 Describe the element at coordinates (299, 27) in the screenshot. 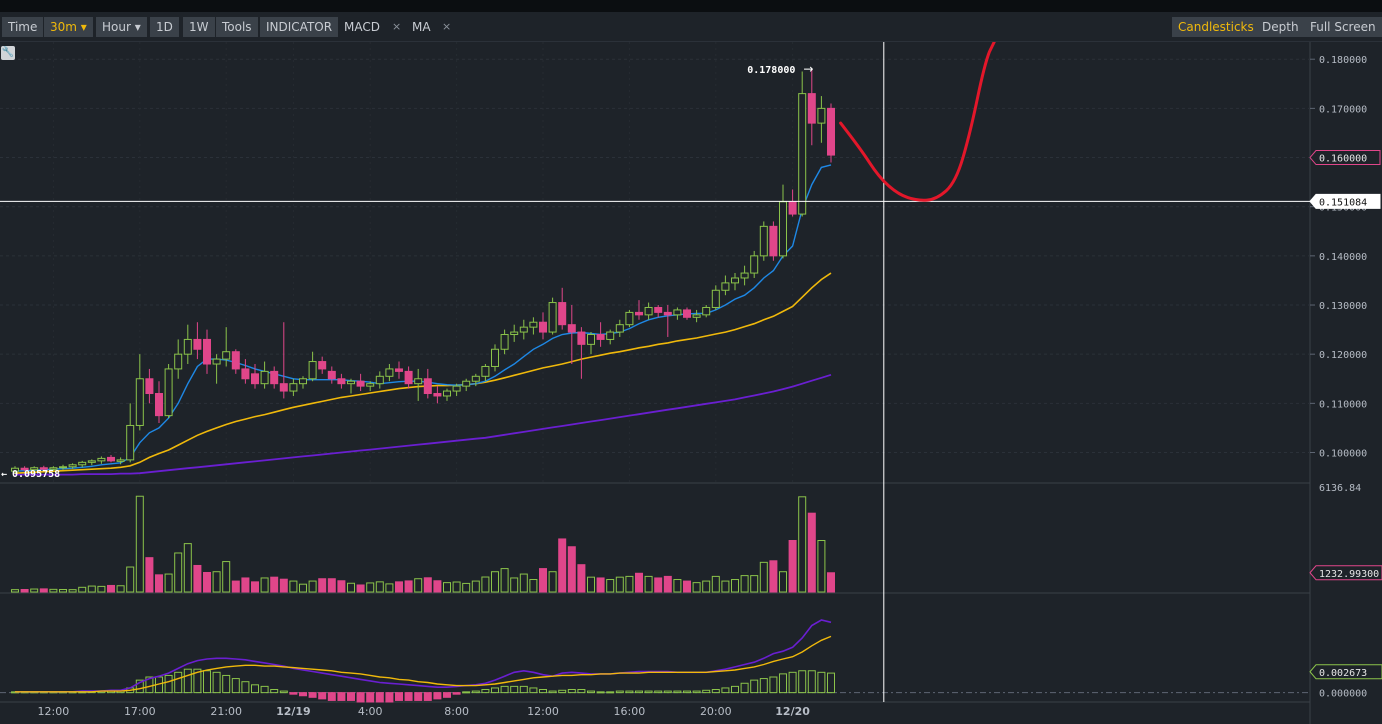

I see `indicator-button: INDICATOR` at that location.